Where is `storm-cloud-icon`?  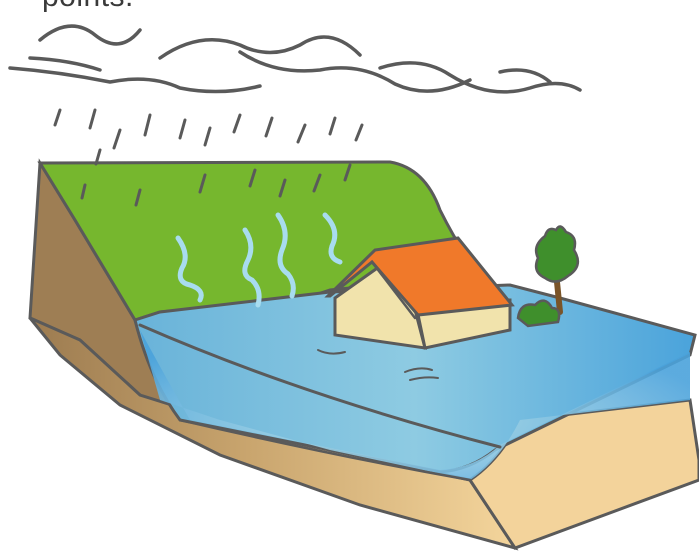
storm-cloud-icon is located at coordinates (295, 59).